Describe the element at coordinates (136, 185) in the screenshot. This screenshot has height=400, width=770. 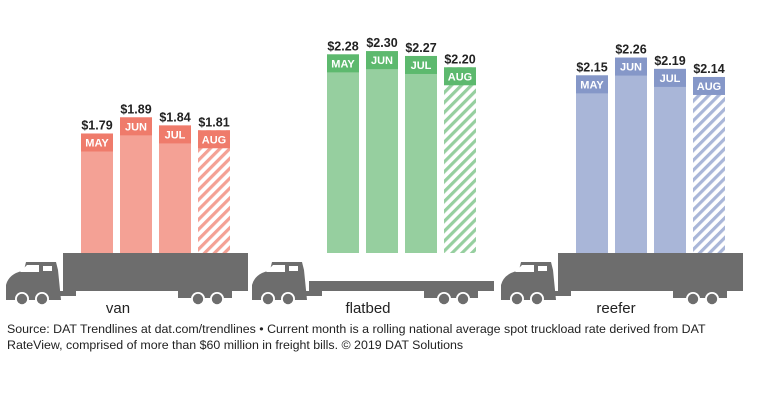
I see `van-bar-jun` at that location.